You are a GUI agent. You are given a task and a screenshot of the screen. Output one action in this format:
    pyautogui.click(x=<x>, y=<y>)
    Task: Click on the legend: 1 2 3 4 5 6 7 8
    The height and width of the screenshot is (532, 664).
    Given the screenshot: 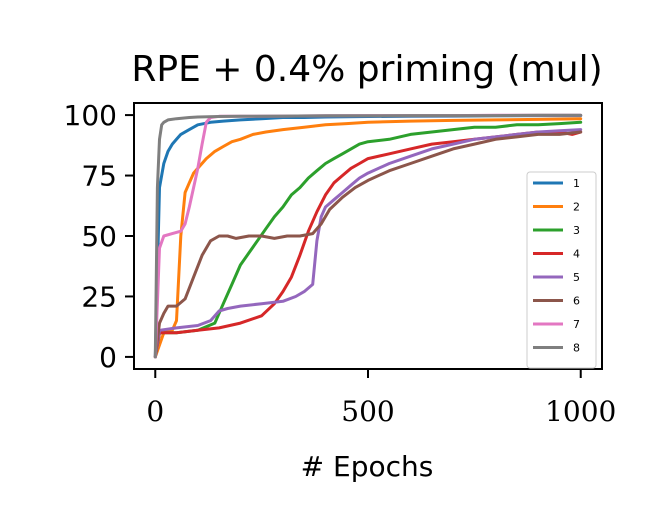 What is the action you would take?
    pyautogui.click(x=561, y=270)
    